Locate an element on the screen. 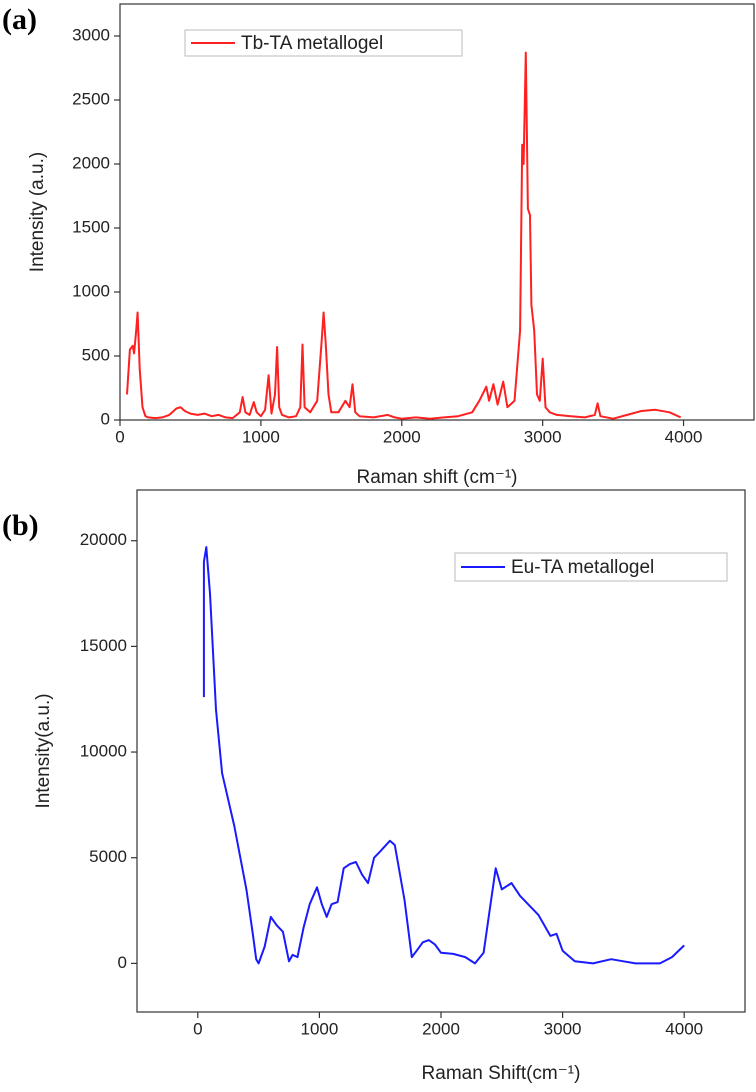 The height and width of the screenshot is (1092, 756). legend-label: Tb-TA metallogel is located at coordinates (312, 43).